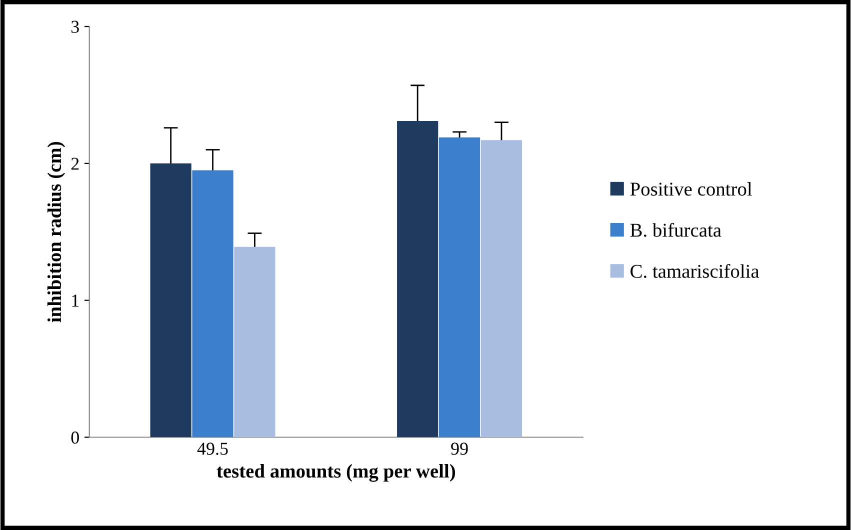  Describe the element at coordinates (212, 448) in the screenshot. I see `x-tick-label: 49.5` at that location.